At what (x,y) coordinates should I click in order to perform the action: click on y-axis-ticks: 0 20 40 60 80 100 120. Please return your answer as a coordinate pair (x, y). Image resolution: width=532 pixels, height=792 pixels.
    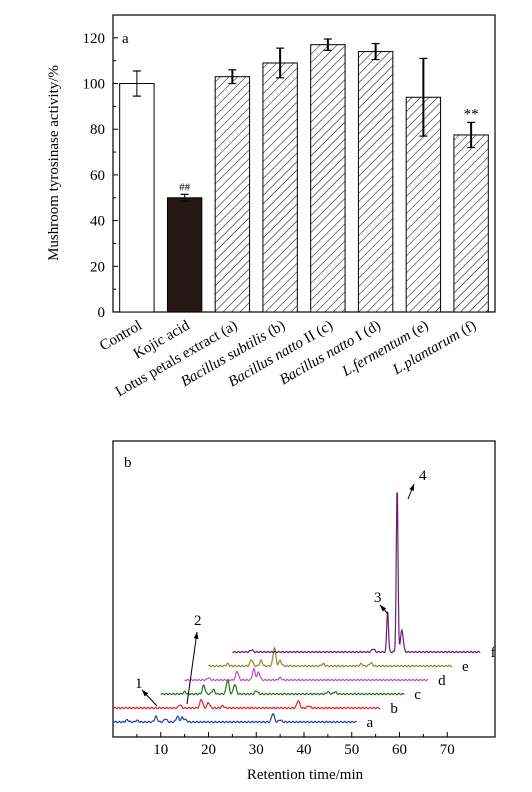
    Looking at the image, I should click on (100, 176).